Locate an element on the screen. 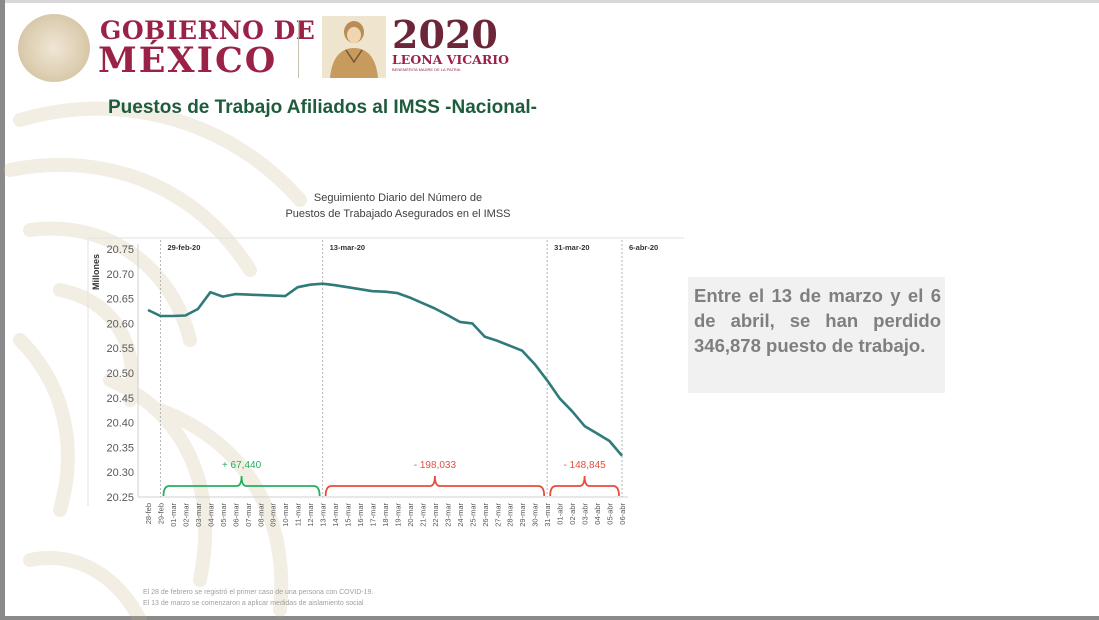  reference-line-label: 31-mar-20 is located at coordinates (571, 247).